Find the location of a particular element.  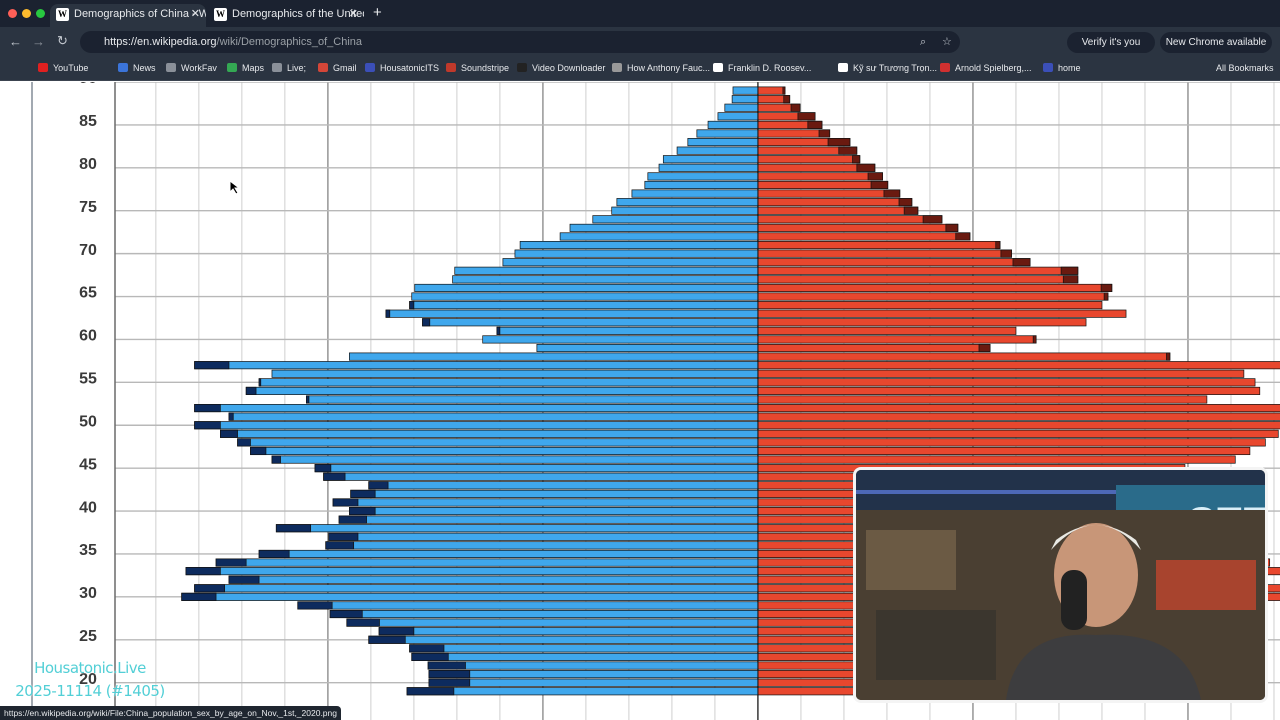

bookmark: HousatonicITS is located at coordinates (402, 68).